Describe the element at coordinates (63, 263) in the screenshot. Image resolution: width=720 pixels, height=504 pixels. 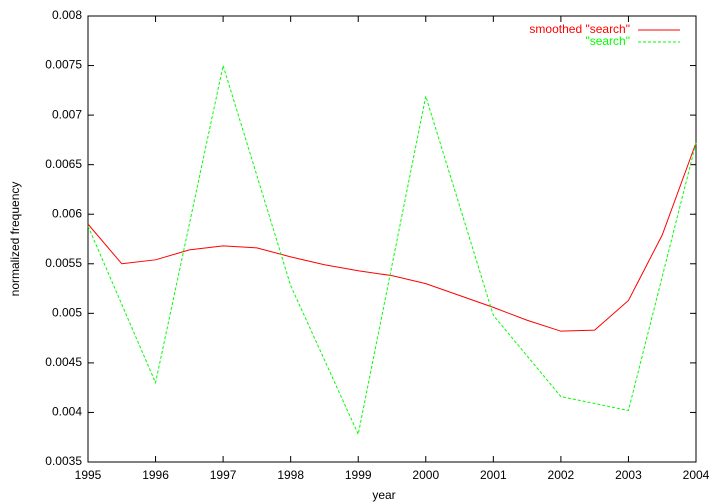
I see `y-tick-label: 0.0055` at that location.